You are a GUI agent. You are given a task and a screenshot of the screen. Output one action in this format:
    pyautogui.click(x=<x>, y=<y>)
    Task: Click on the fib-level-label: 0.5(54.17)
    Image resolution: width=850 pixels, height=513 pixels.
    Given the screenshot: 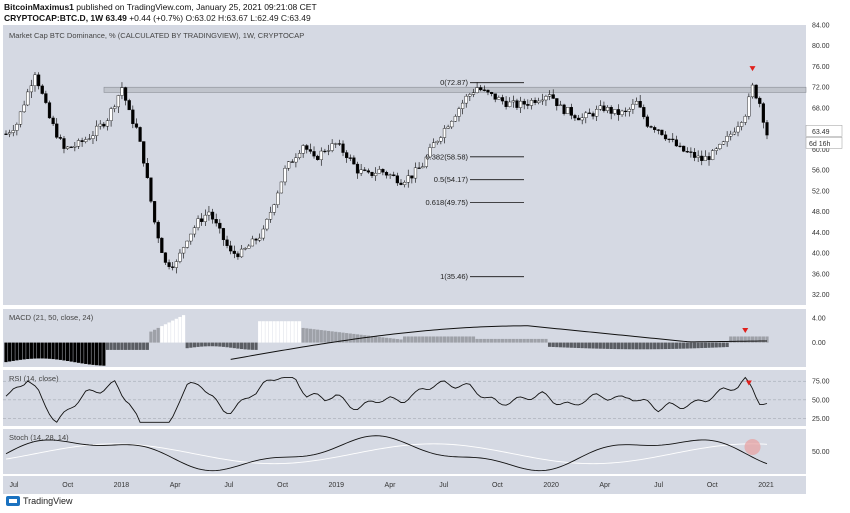 What is the action you would take?
    pyautogui.click(x=451, y=179)
    